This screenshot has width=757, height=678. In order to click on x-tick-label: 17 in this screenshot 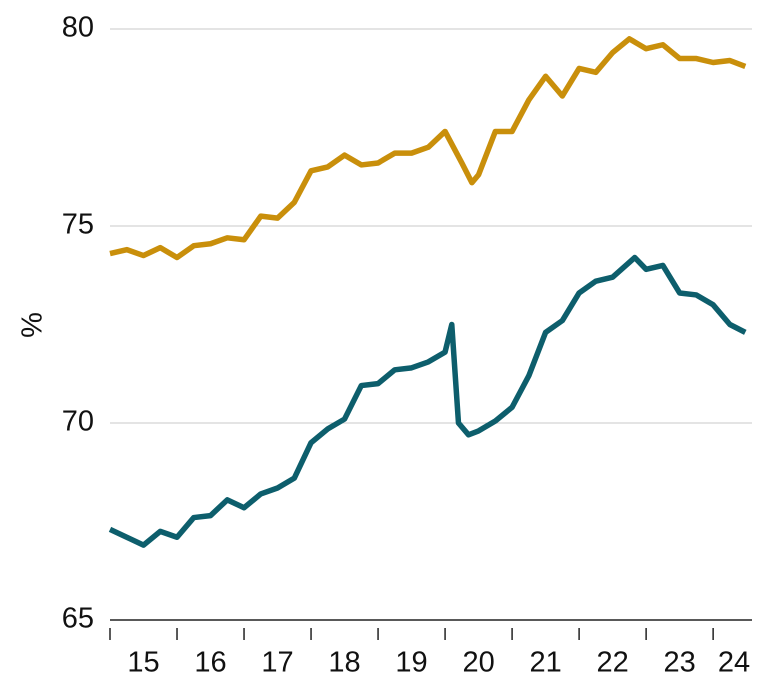, I will do `click(277, 662)`.